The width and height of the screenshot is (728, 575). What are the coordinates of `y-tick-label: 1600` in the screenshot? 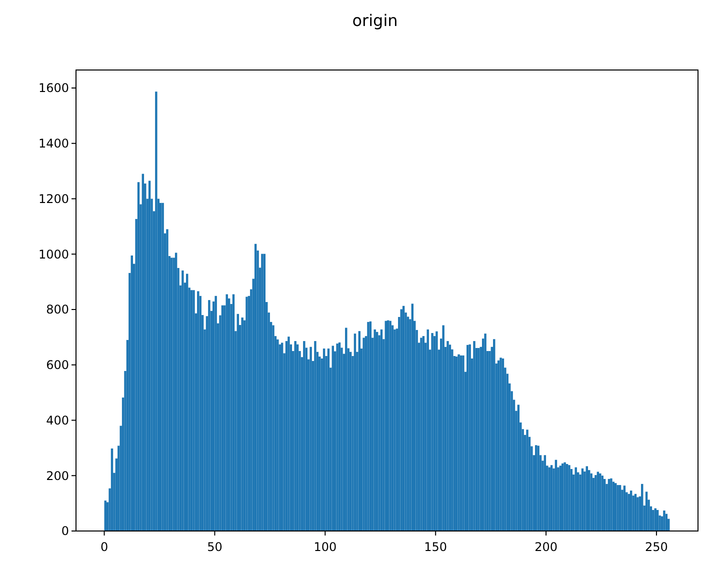 It's located at (53, 88).